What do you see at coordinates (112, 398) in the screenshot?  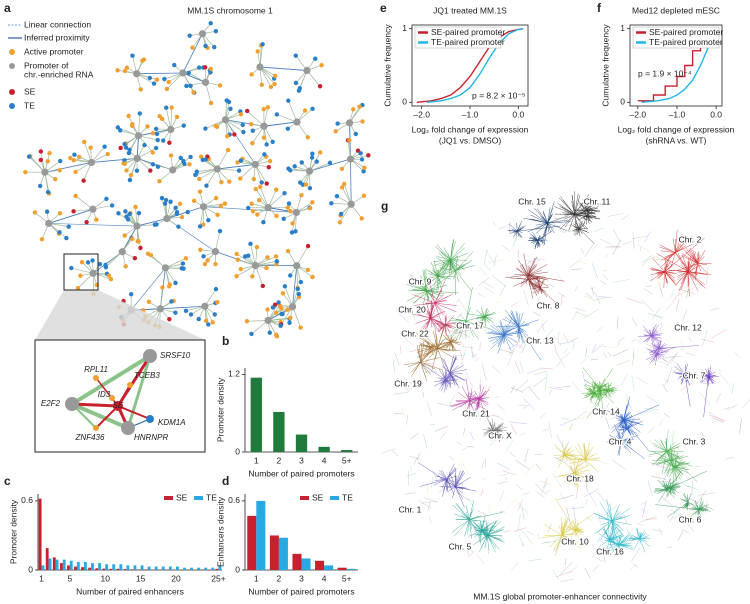 I see `inset-node` at bounding box center [112, 398].